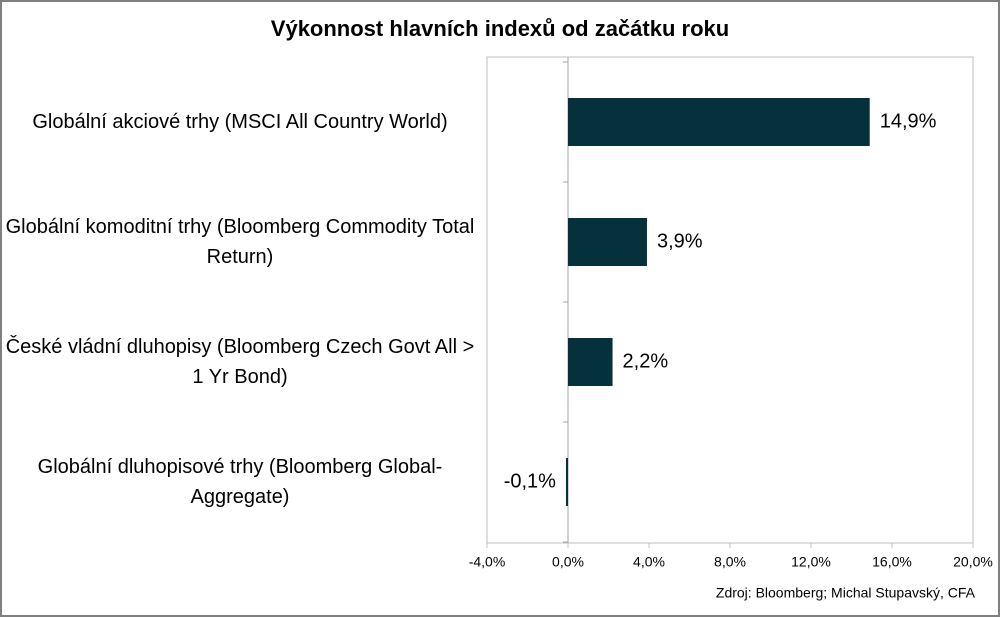  I want to click on x-tick-label: 8,0%, so click(730, 562).